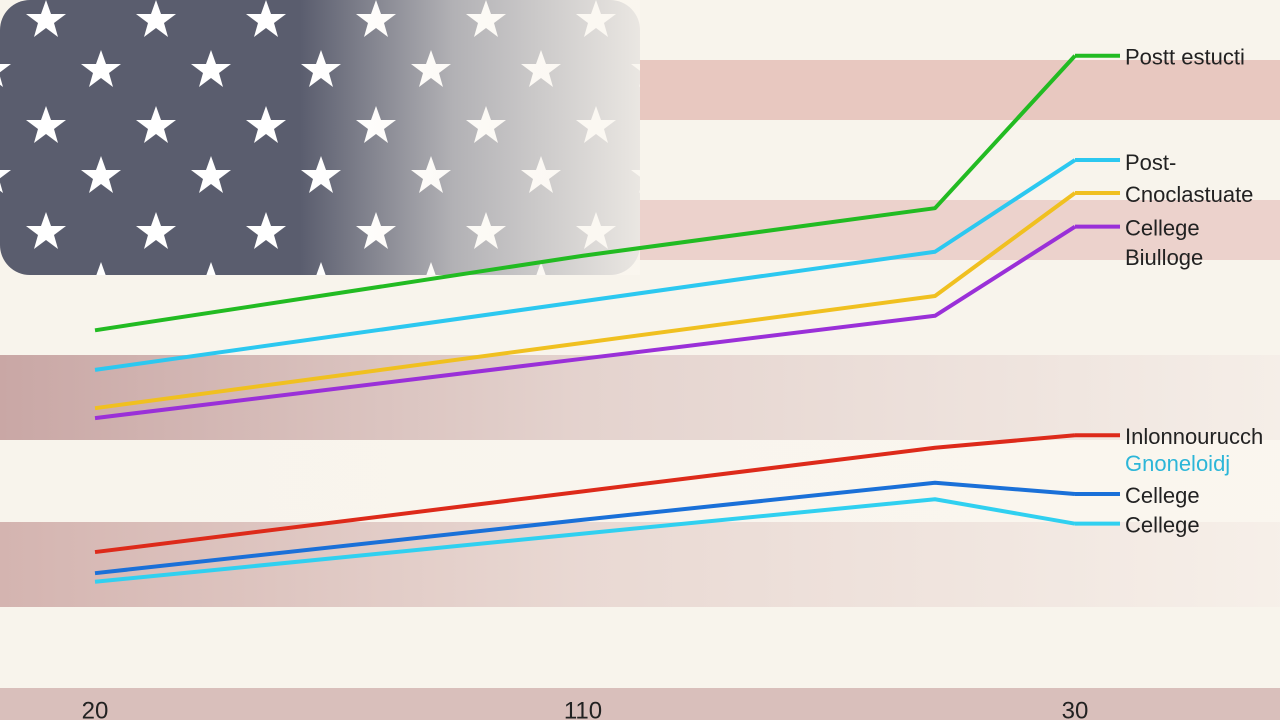 Image resolution: width=1280 pixels, height=720 pixels. I want to click on x-tick-label: 20, so click(95, 708).